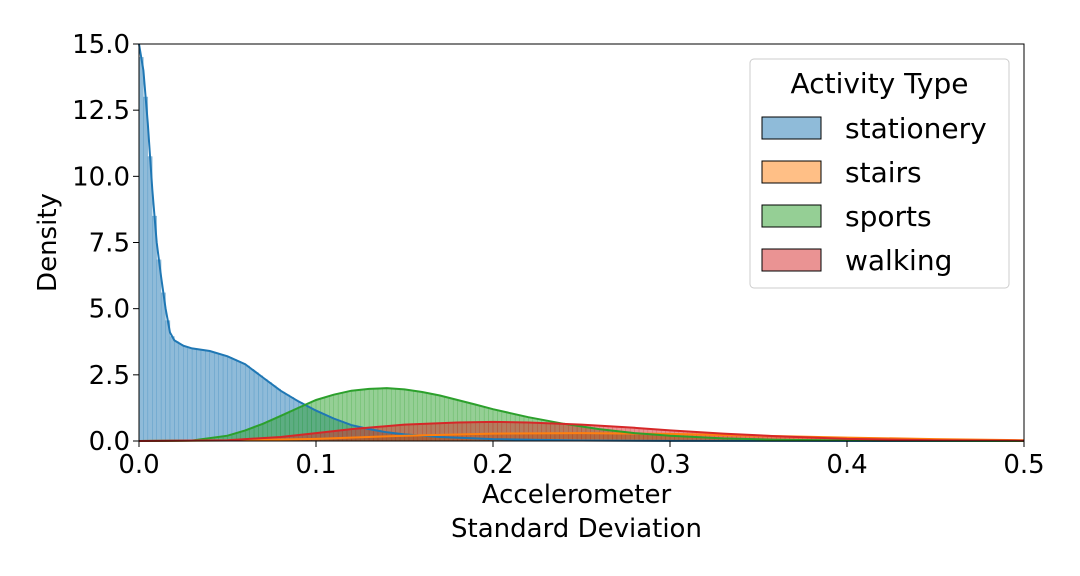 The height and width of the screenshot is (576, 1080). I want to click on legend-title: Activity Type, so click(880, 83).